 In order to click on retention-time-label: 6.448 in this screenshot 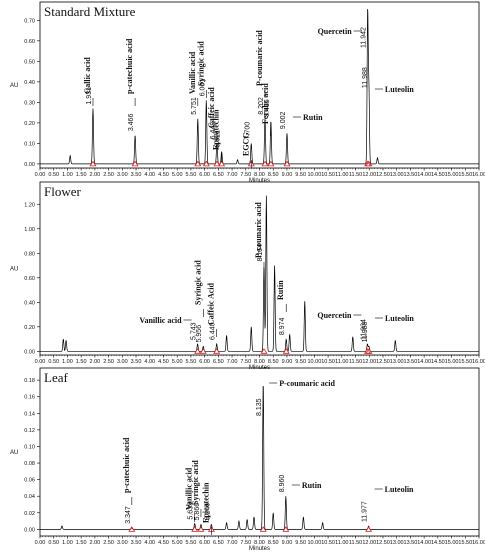, I will do `click(213, 131)`.